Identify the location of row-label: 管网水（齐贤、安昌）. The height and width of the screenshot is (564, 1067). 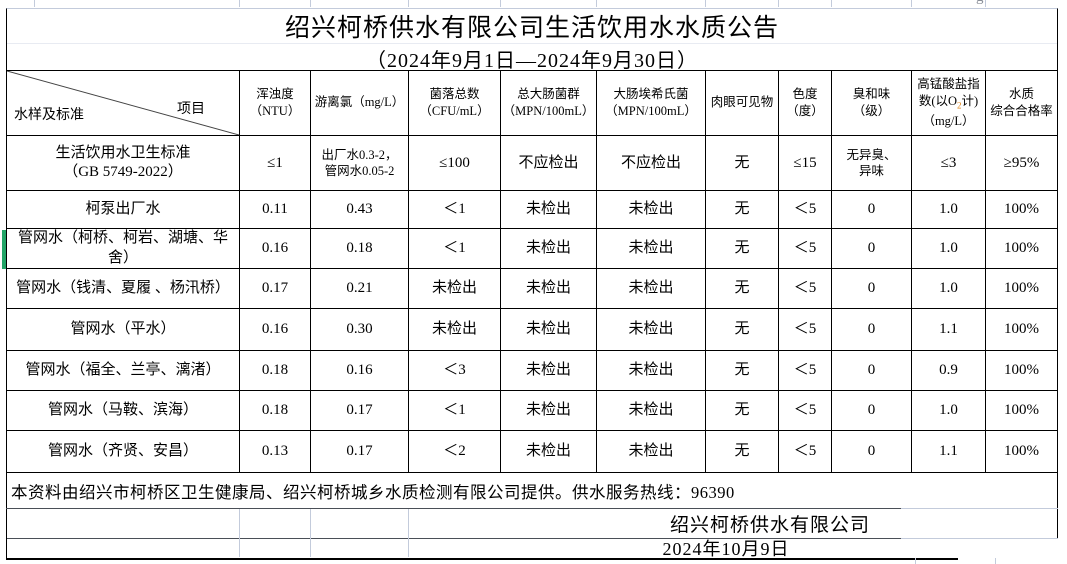
(123, 452).